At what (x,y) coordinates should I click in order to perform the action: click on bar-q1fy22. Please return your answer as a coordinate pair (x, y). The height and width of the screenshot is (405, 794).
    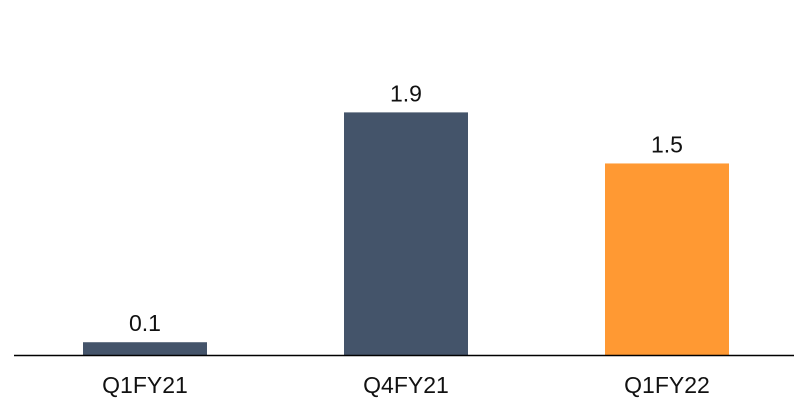
    Looking at the image, I should click on (667, 259).